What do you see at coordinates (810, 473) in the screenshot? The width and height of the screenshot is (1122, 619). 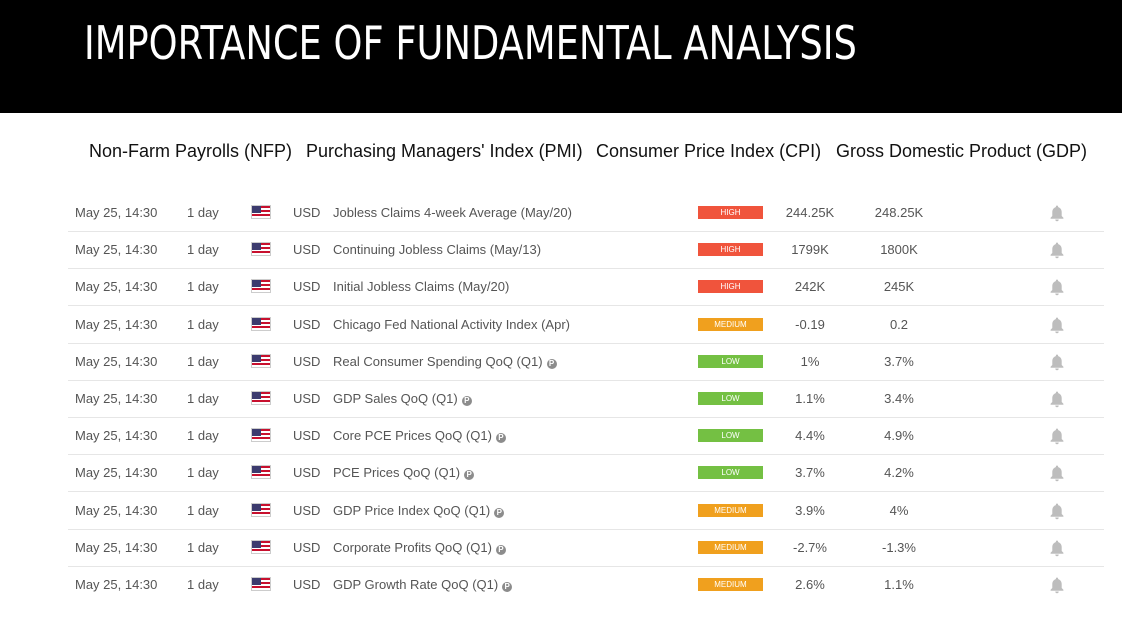 I see `event-actual: 3.7%` at bounding box center [810, 473].